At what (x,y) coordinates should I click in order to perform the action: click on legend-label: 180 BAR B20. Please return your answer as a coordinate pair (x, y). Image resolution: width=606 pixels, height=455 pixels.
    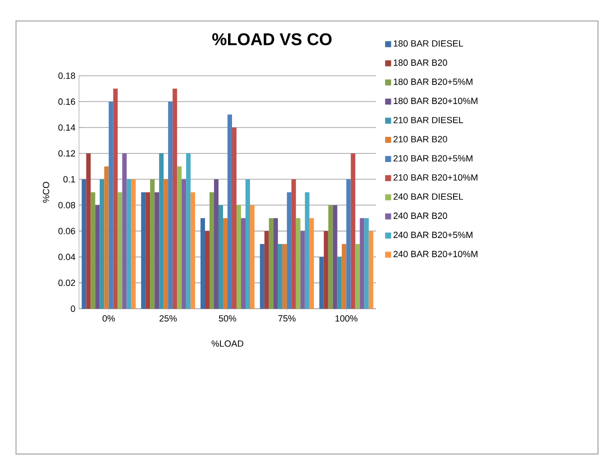
    Looking at the image, I should click on (421, 62).